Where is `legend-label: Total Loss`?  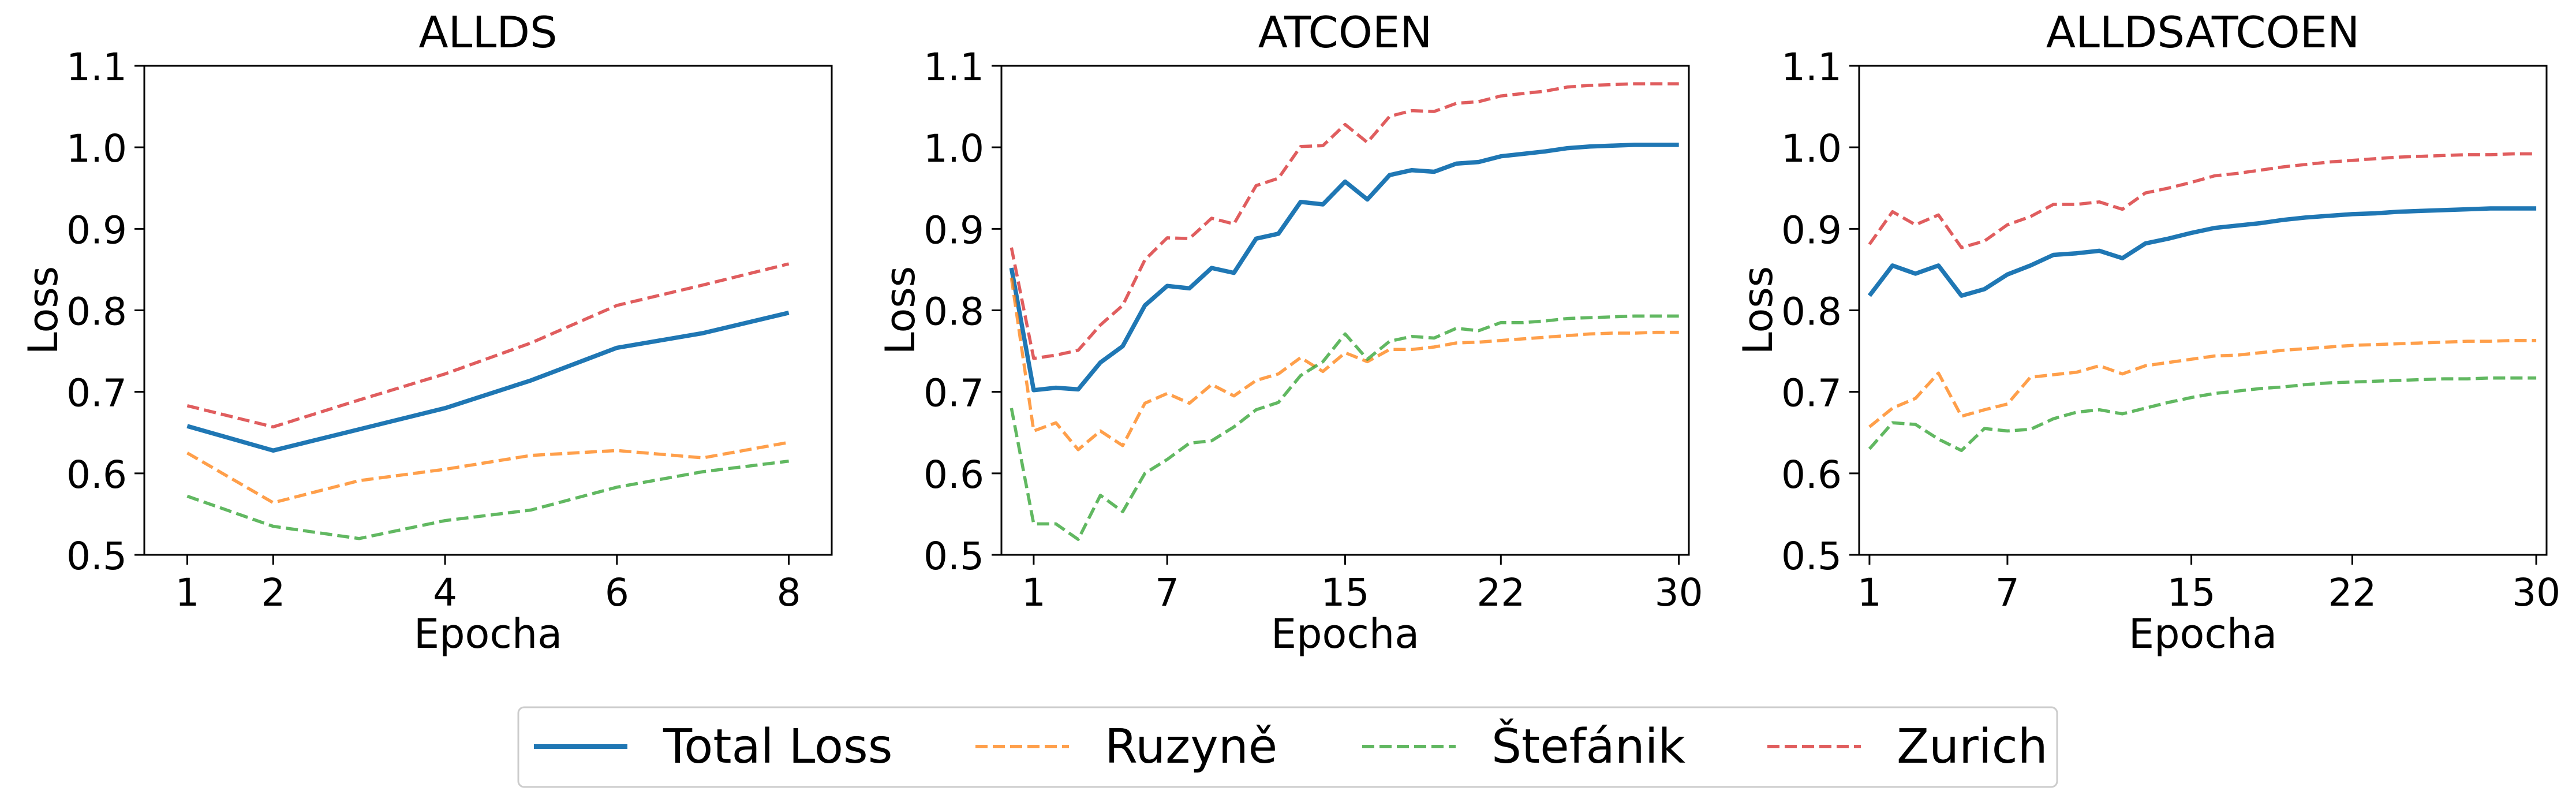 legend-label: Total Loss is located at coordinates (777, 746).